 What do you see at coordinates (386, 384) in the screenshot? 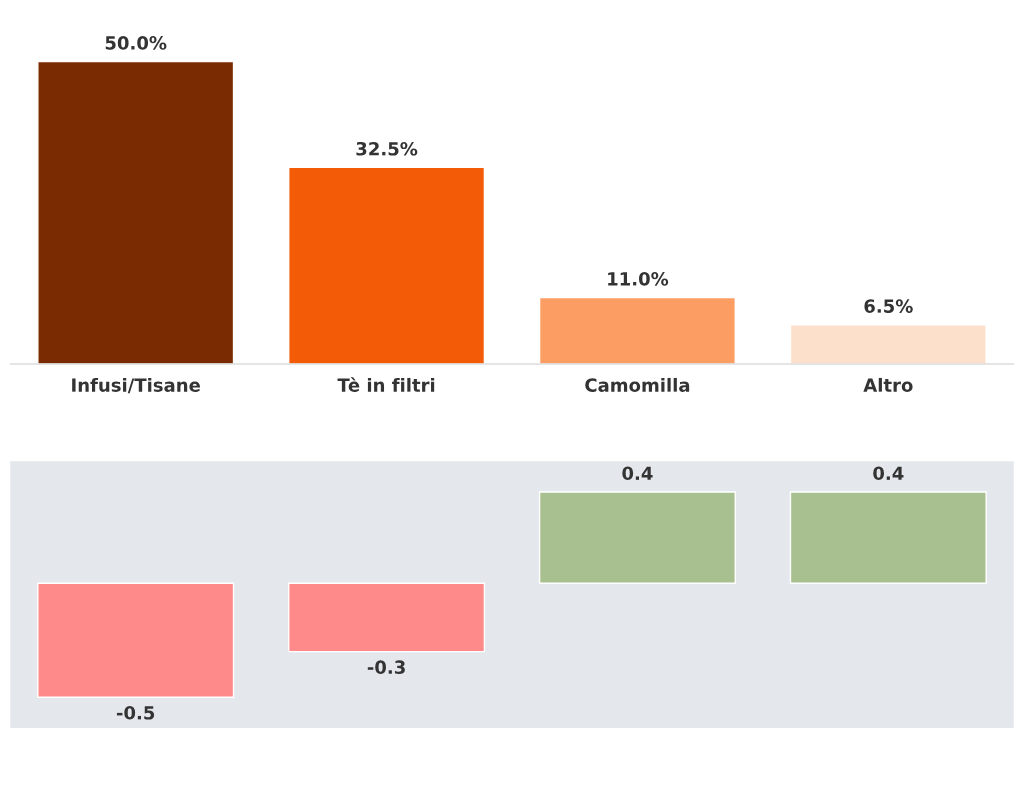
I see `x-tick-label: Tè in filtri` at bounding box center [386, 384].